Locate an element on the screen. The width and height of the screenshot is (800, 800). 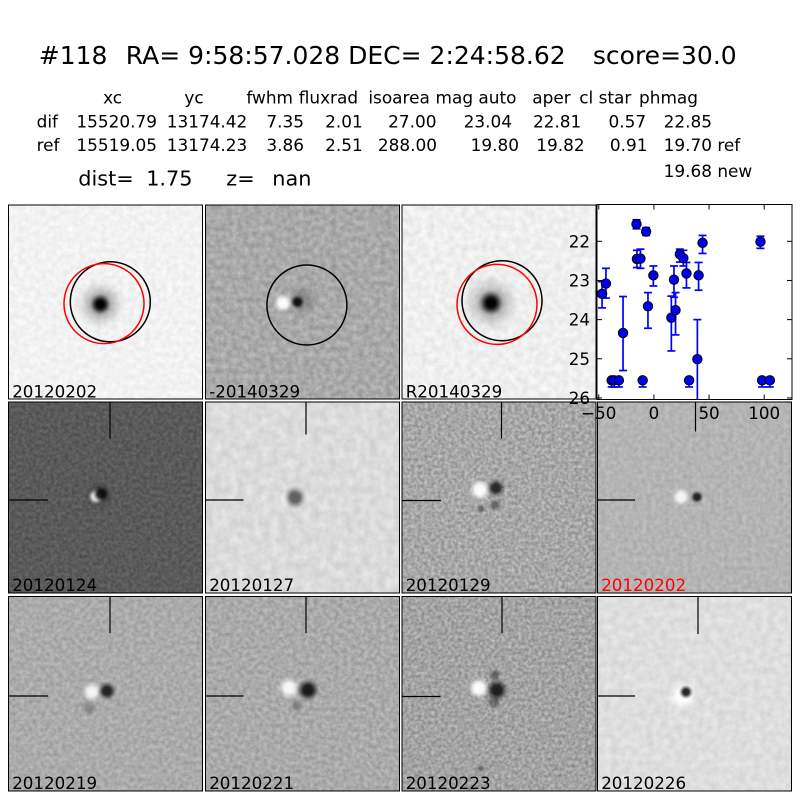
ref-phmag: 19.70 ref is located at coordinates (703, 145).